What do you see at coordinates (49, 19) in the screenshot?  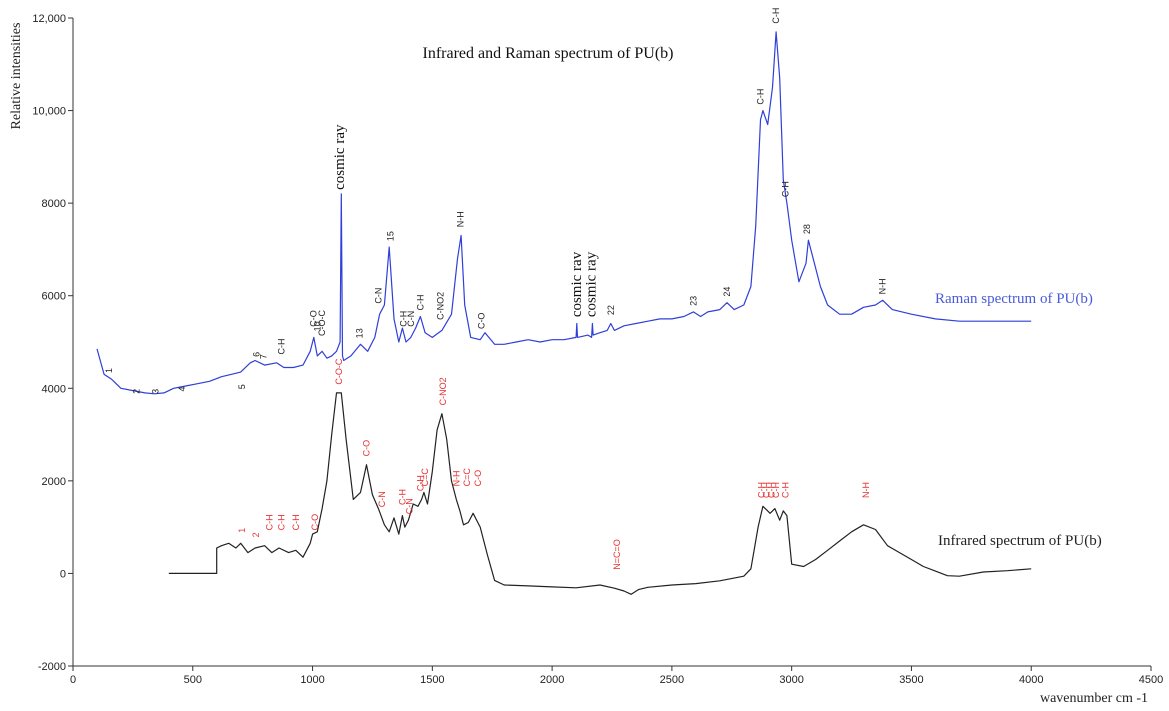 I see `y-tick-label: 12,000` at bounding box center [49, 19].